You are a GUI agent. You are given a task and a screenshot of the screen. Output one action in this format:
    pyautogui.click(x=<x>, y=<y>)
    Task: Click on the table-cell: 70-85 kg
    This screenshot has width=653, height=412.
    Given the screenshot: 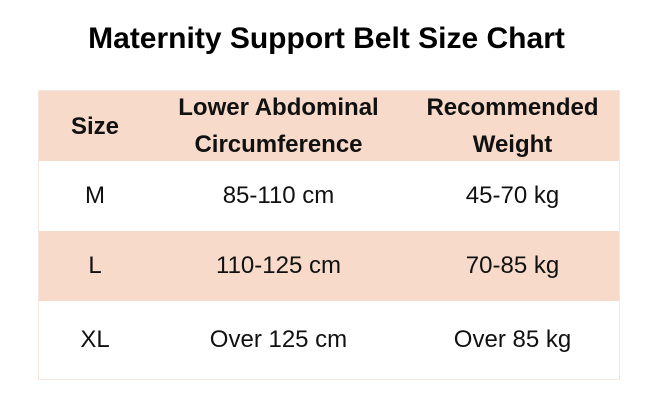 What is the action you would take?
    pyautogui.click(x=512, y=266)
    